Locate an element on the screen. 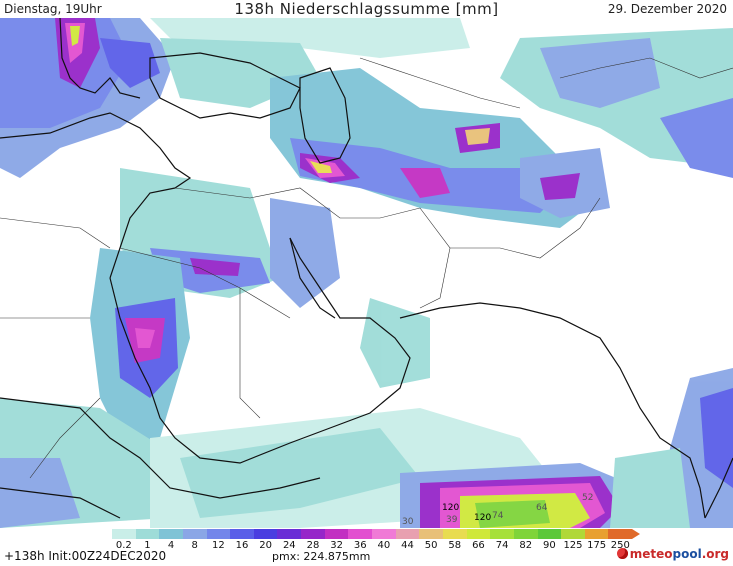 The image size is (733, 566). legend-label: 58 is located at coordinates (455, 545).